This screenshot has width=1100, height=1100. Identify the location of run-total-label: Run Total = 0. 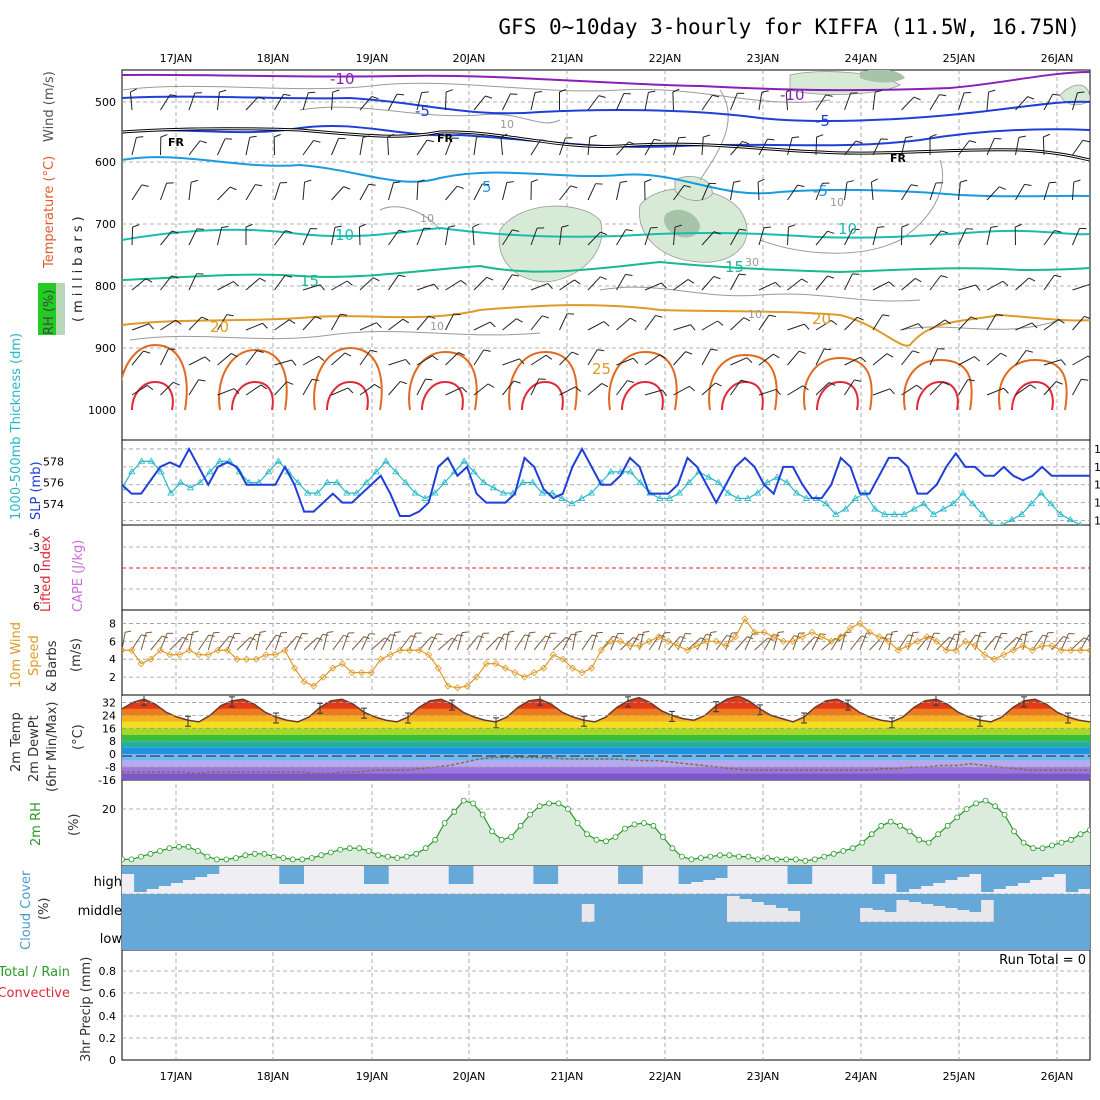
(1042, 960).